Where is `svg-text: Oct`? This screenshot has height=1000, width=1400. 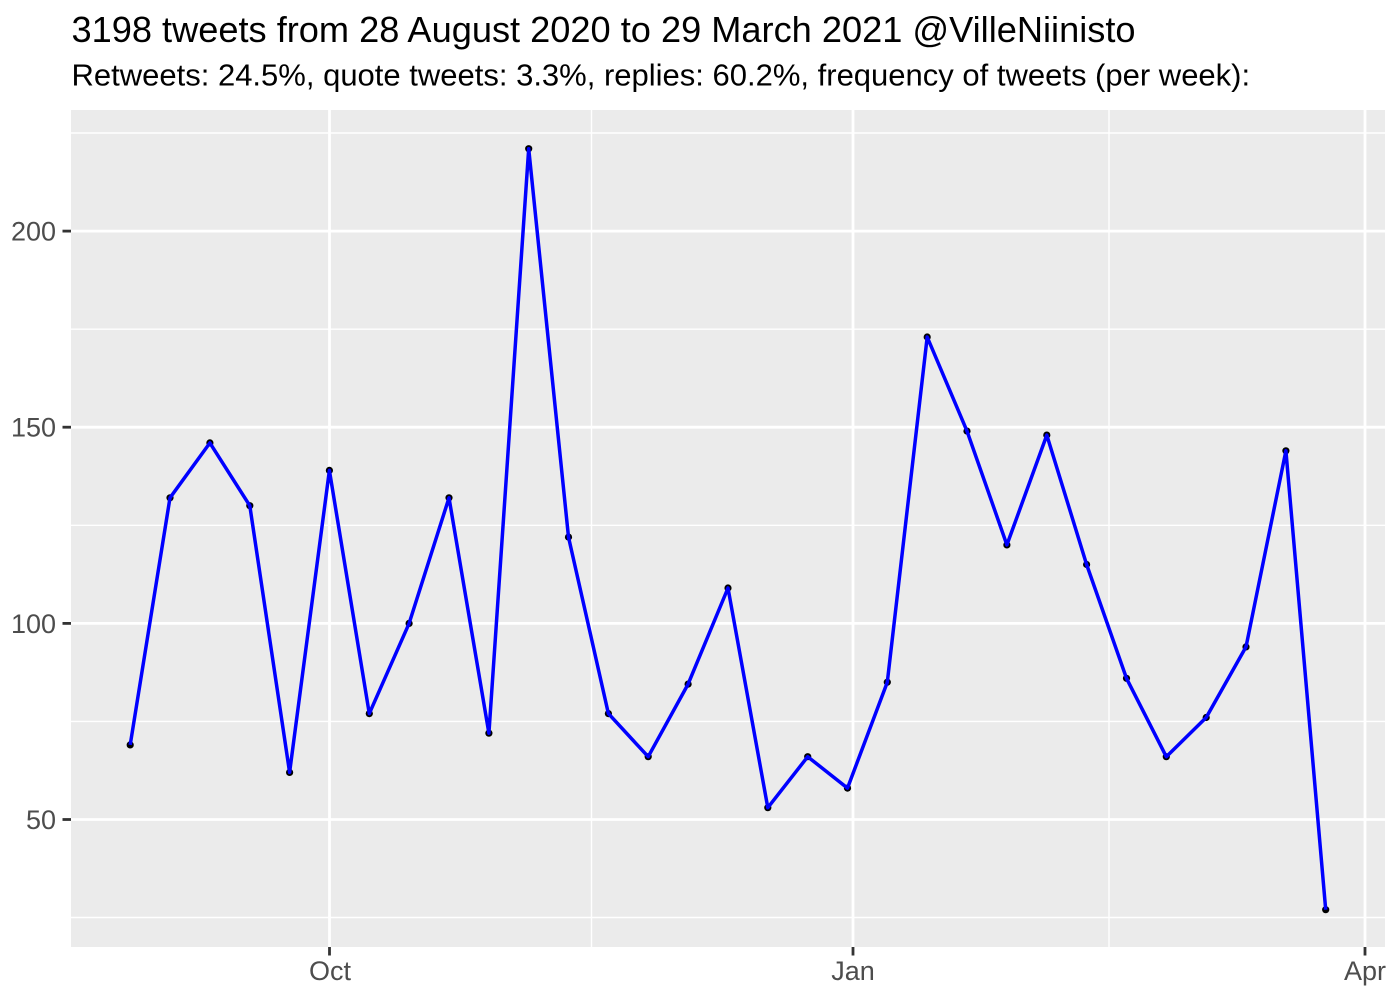
svg-text: Oct is located at coordinates (330, 971).